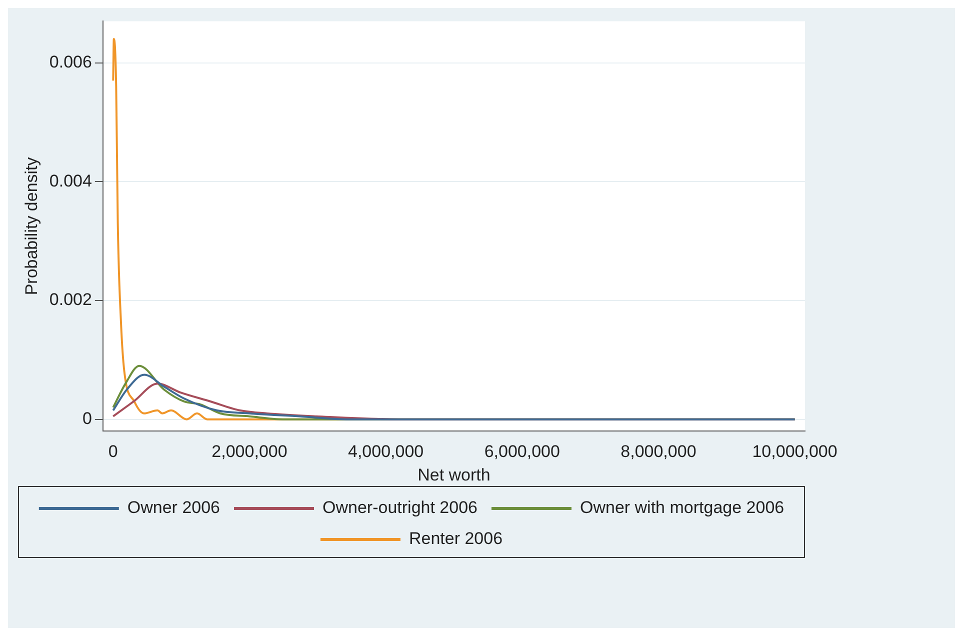  I want to click on legend-label: Owner-outright 2006, so click(400, 508).